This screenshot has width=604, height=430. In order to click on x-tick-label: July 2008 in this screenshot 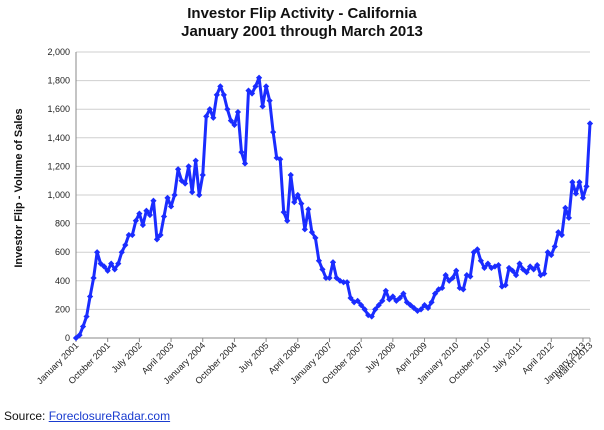, I will do `click(380, 357)`.